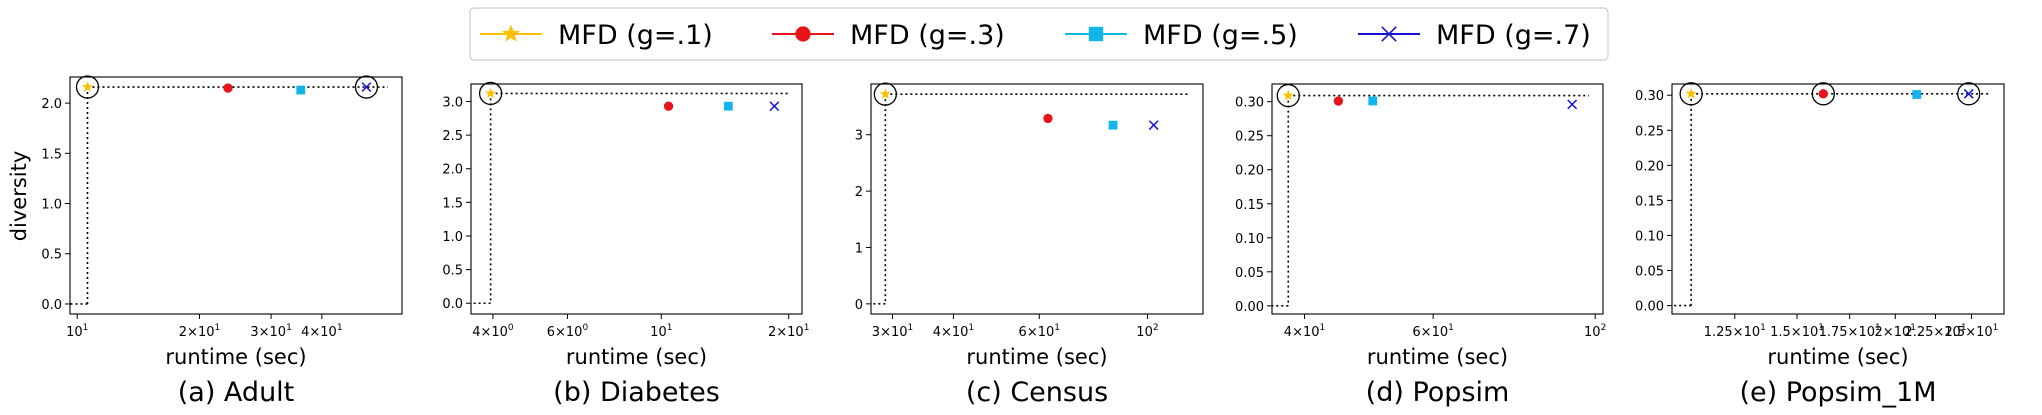 The image size is (2042, 415). Describe the element at coordinates (1935, 331) in the screenshot. I see `x-tick-label: 2.25×10¹` at that location.